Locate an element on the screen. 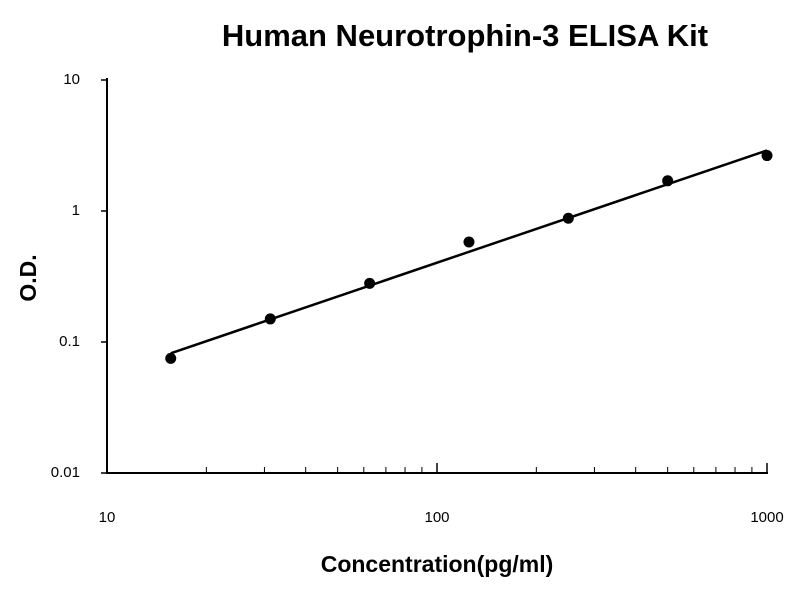 The height and width of the screenshot is (600, 800). x-tick-label: 10 is located at coordinates (107, 517).